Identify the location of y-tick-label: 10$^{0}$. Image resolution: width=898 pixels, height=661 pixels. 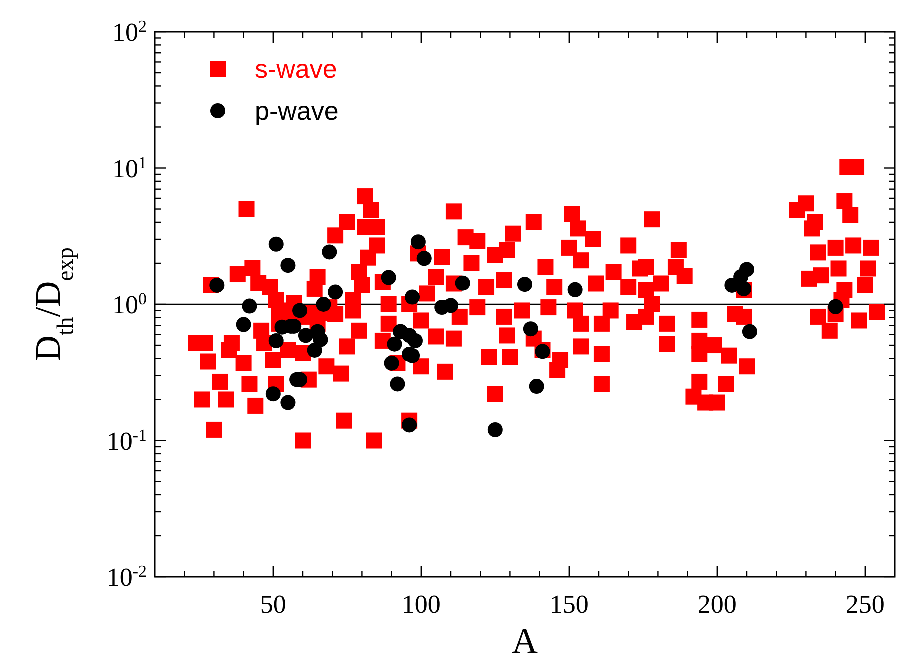
(129, 304).